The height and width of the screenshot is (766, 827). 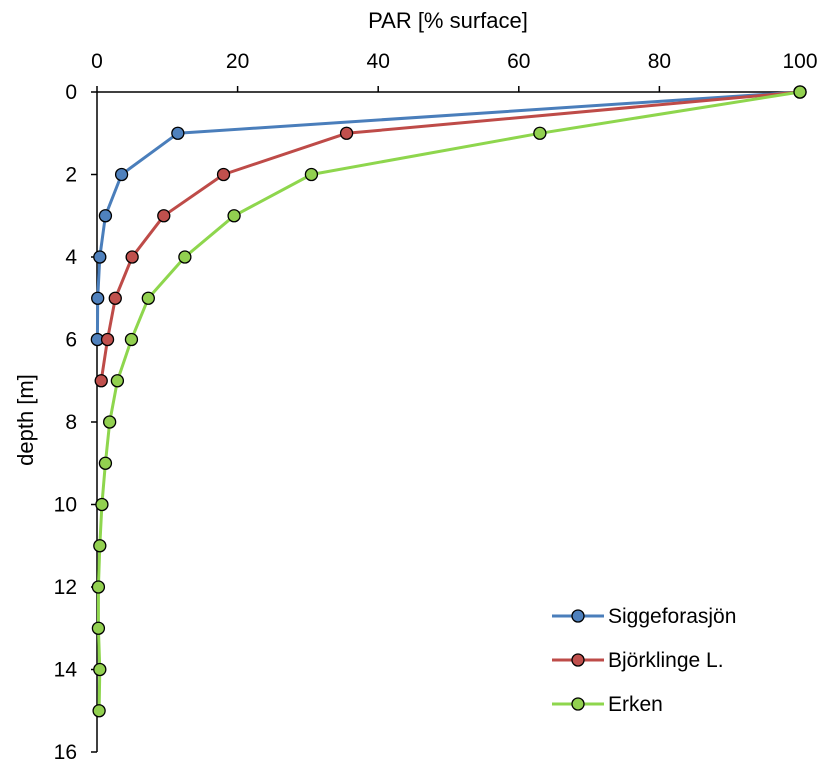 What do you see at coordinates (635, 704) in the screenshot?
I see `legend-label: Erken` at bounding box center [635, 704].